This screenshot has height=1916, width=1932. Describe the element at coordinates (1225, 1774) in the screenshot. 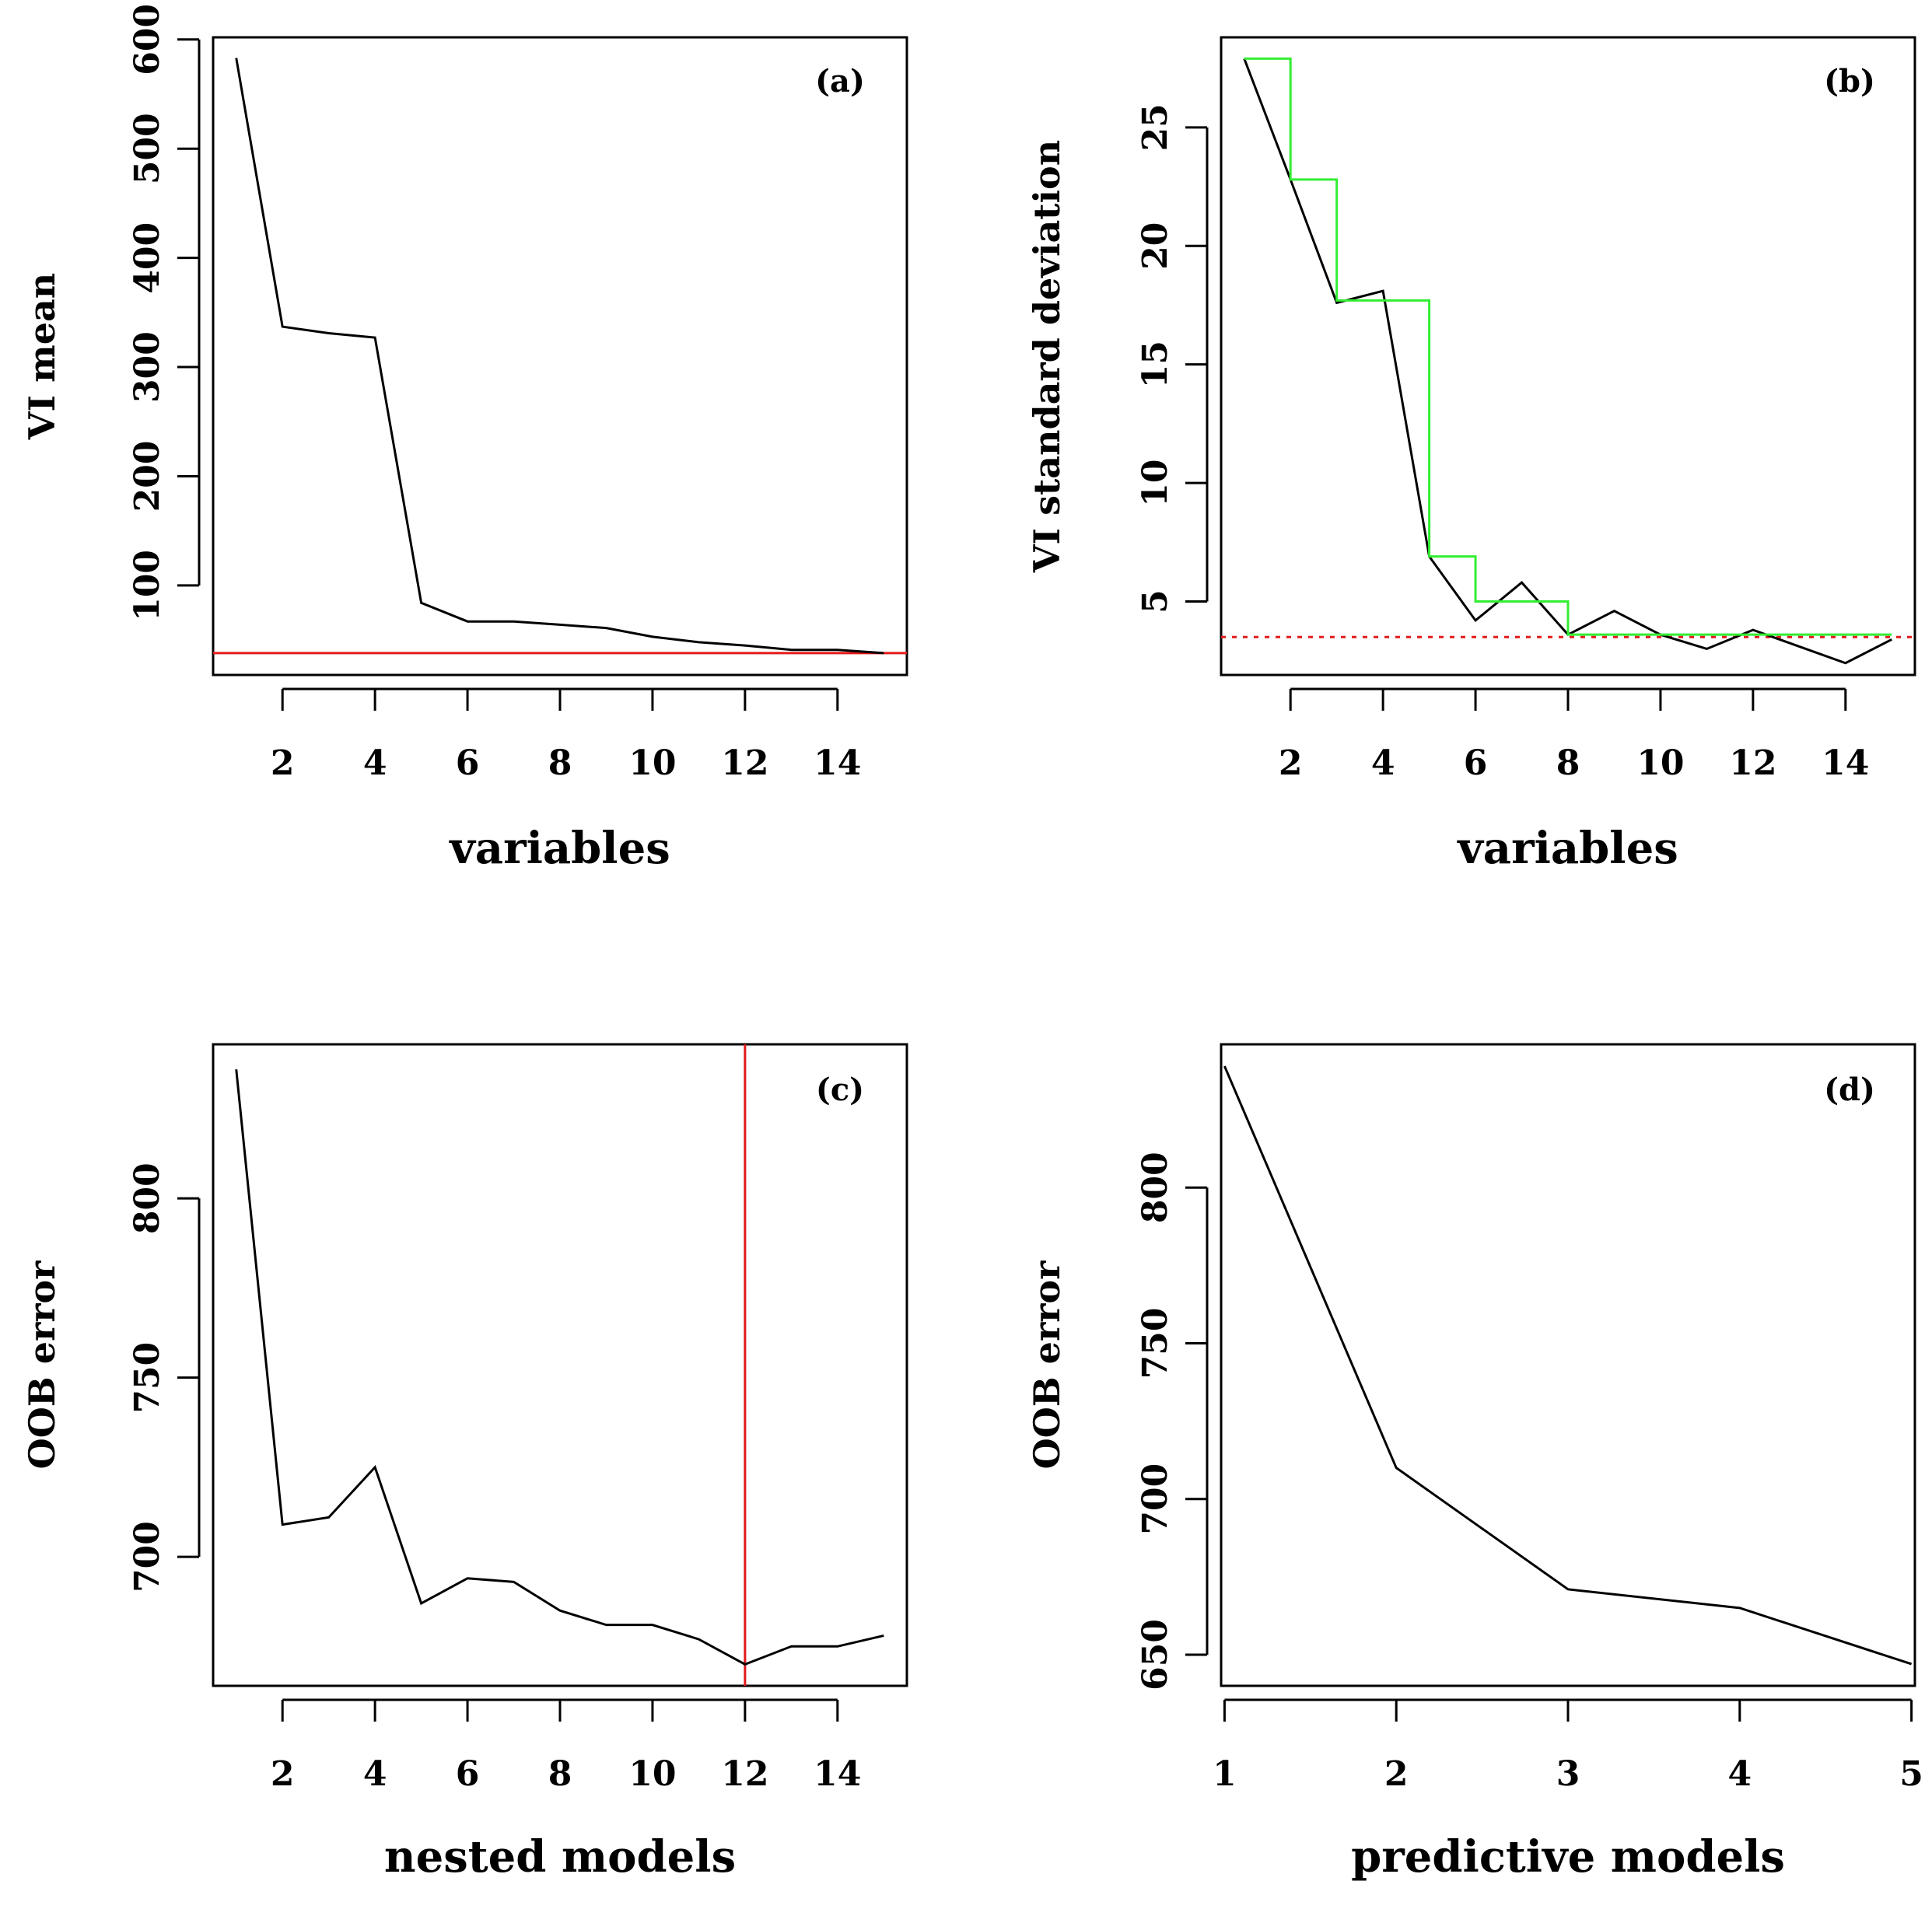

I see `x-tick-label: 1` at that location.